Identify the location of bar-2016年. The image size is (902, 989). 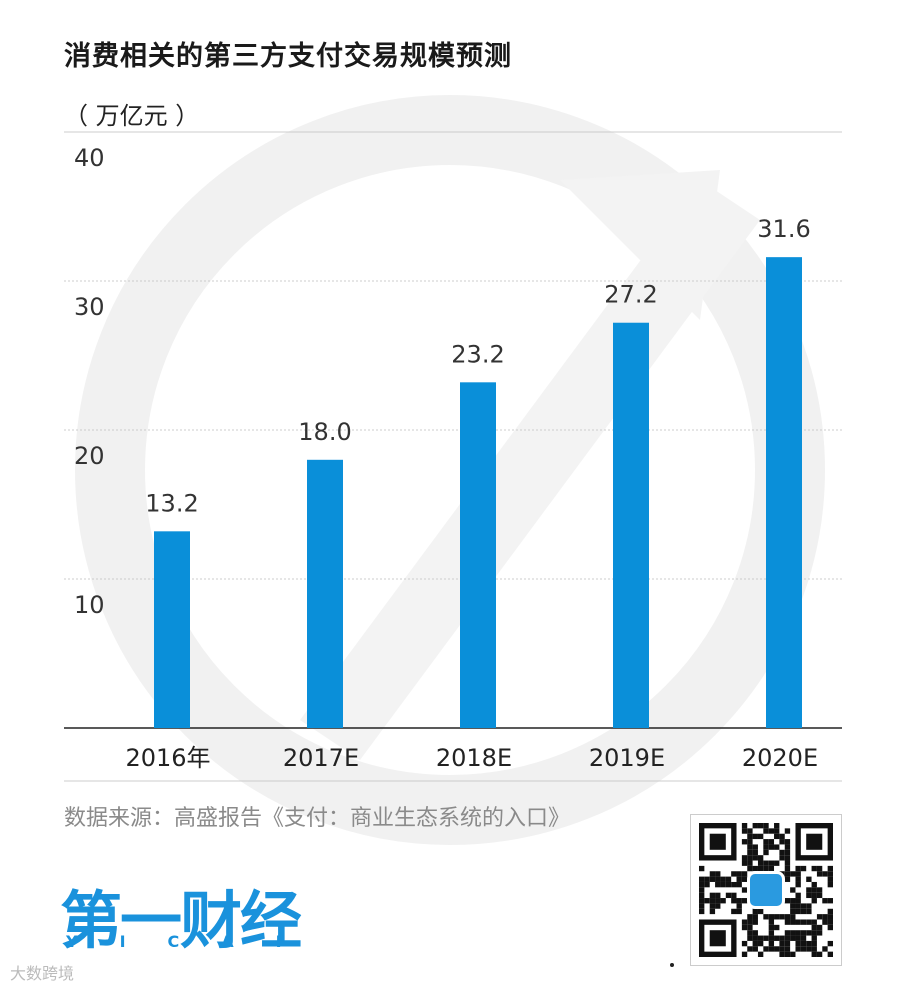
(172, 629).